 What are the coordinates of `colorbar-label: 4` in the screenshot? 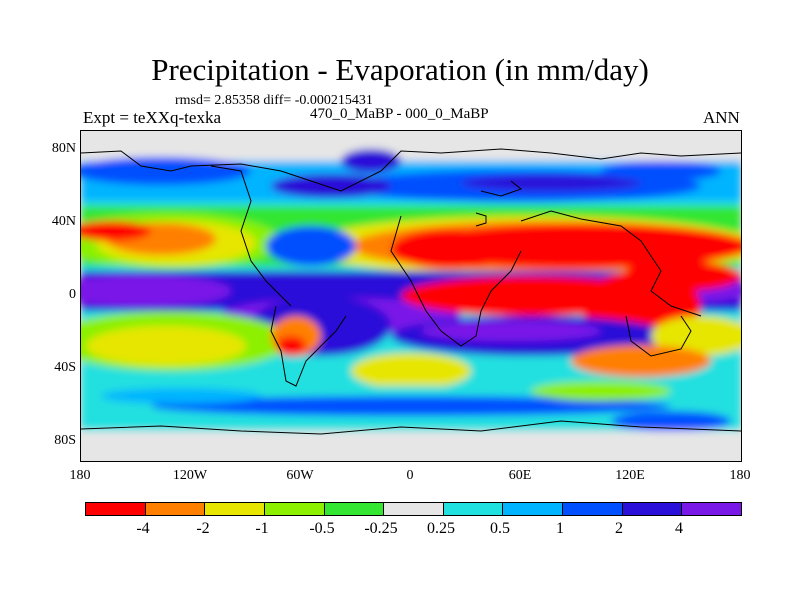 It's located at (679, 528).